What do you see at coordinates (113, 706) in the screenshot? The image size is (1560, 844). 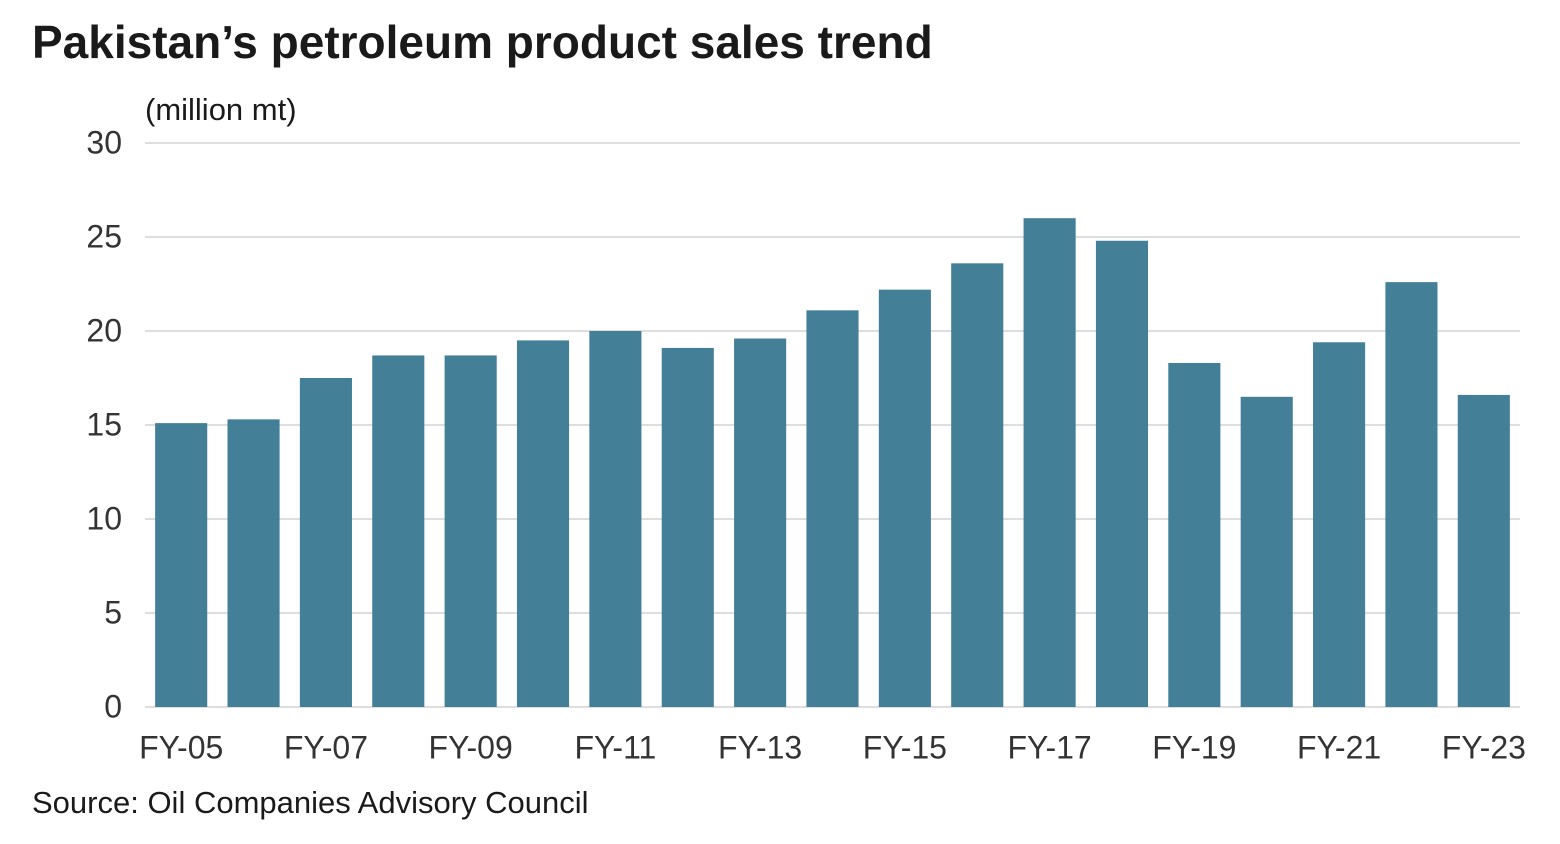 I see `y-tick-label: 0` at bounding box center [113, 706].